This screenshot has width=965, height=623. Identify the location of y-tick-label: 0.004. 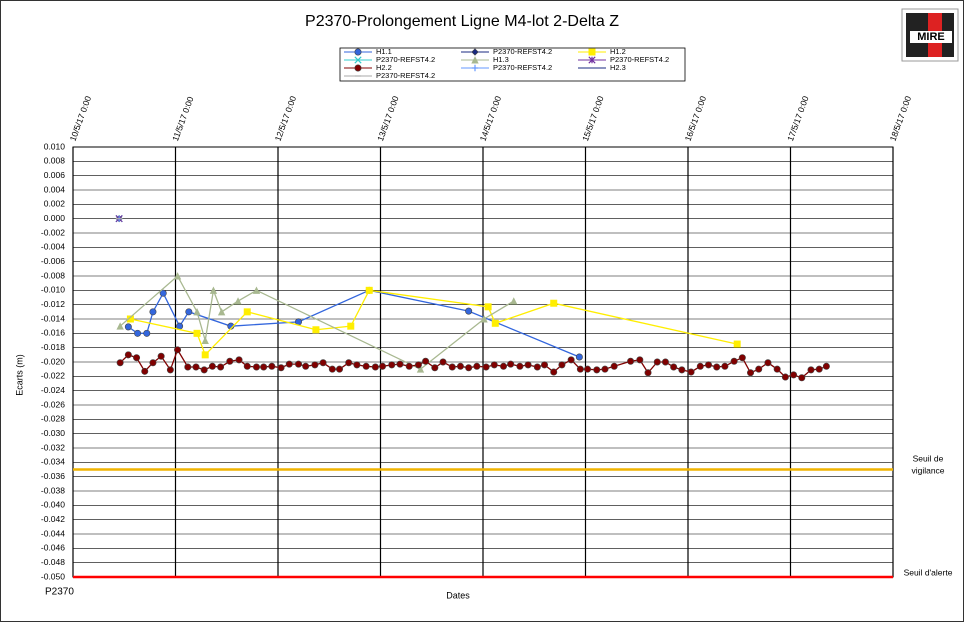
(55, 189).